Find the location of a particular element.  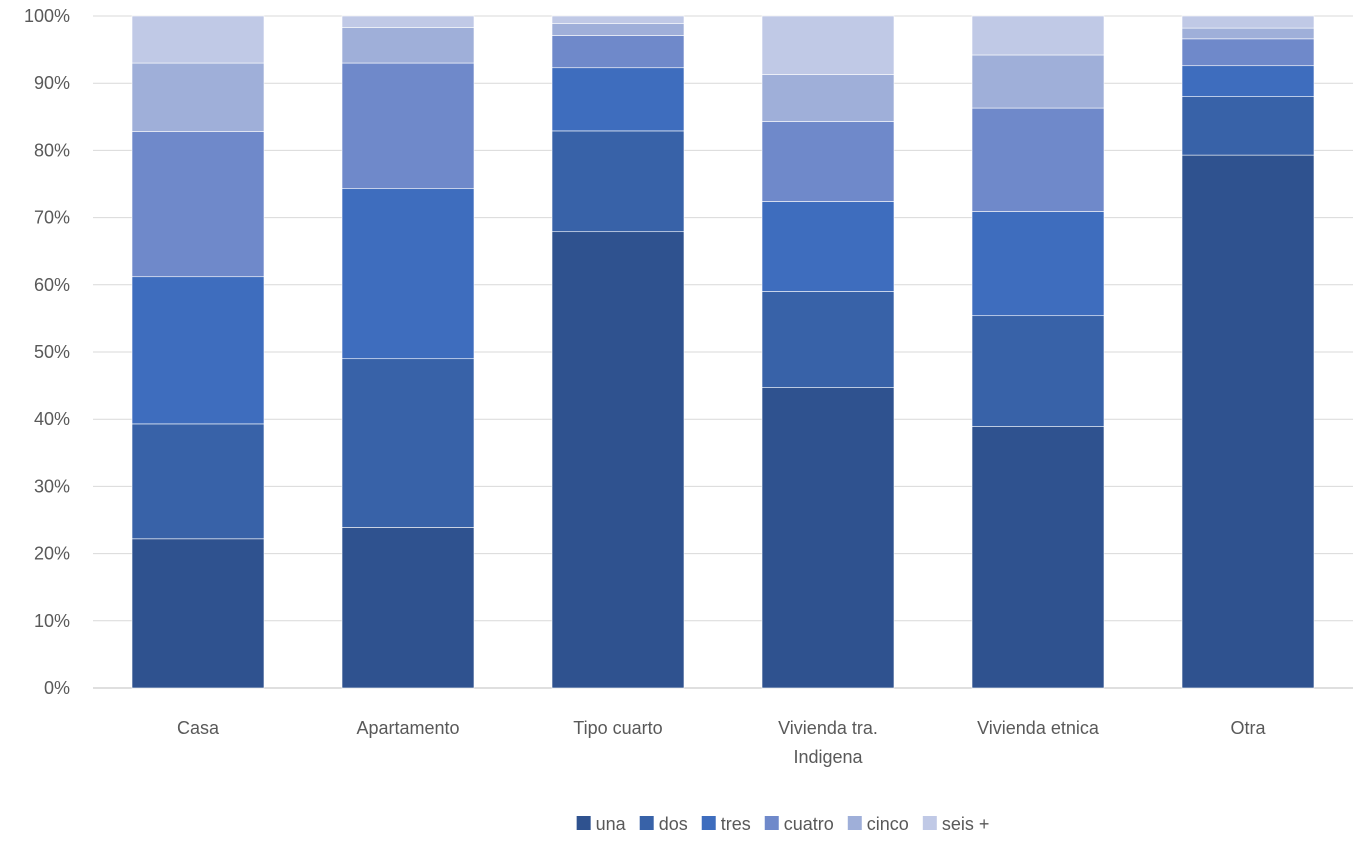

x-category-label: Vivienda etnica is located at coordinates (1038, 728).